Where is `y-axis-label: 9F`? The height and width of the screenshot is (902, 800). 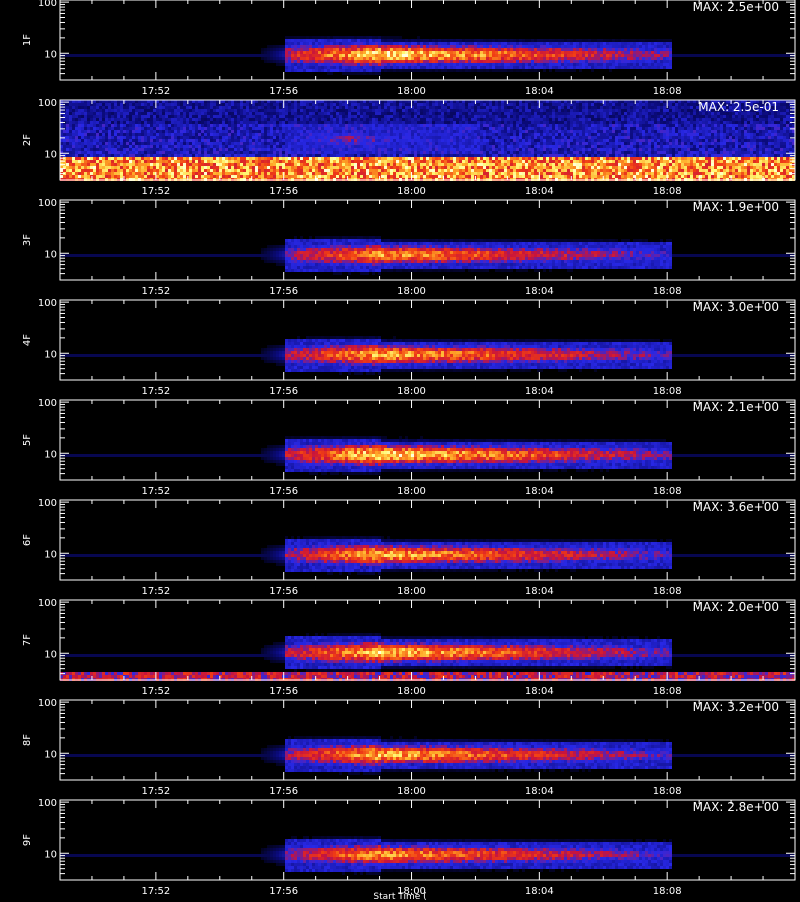 y-axis-label: 9F is located at coordinates (27, 840).